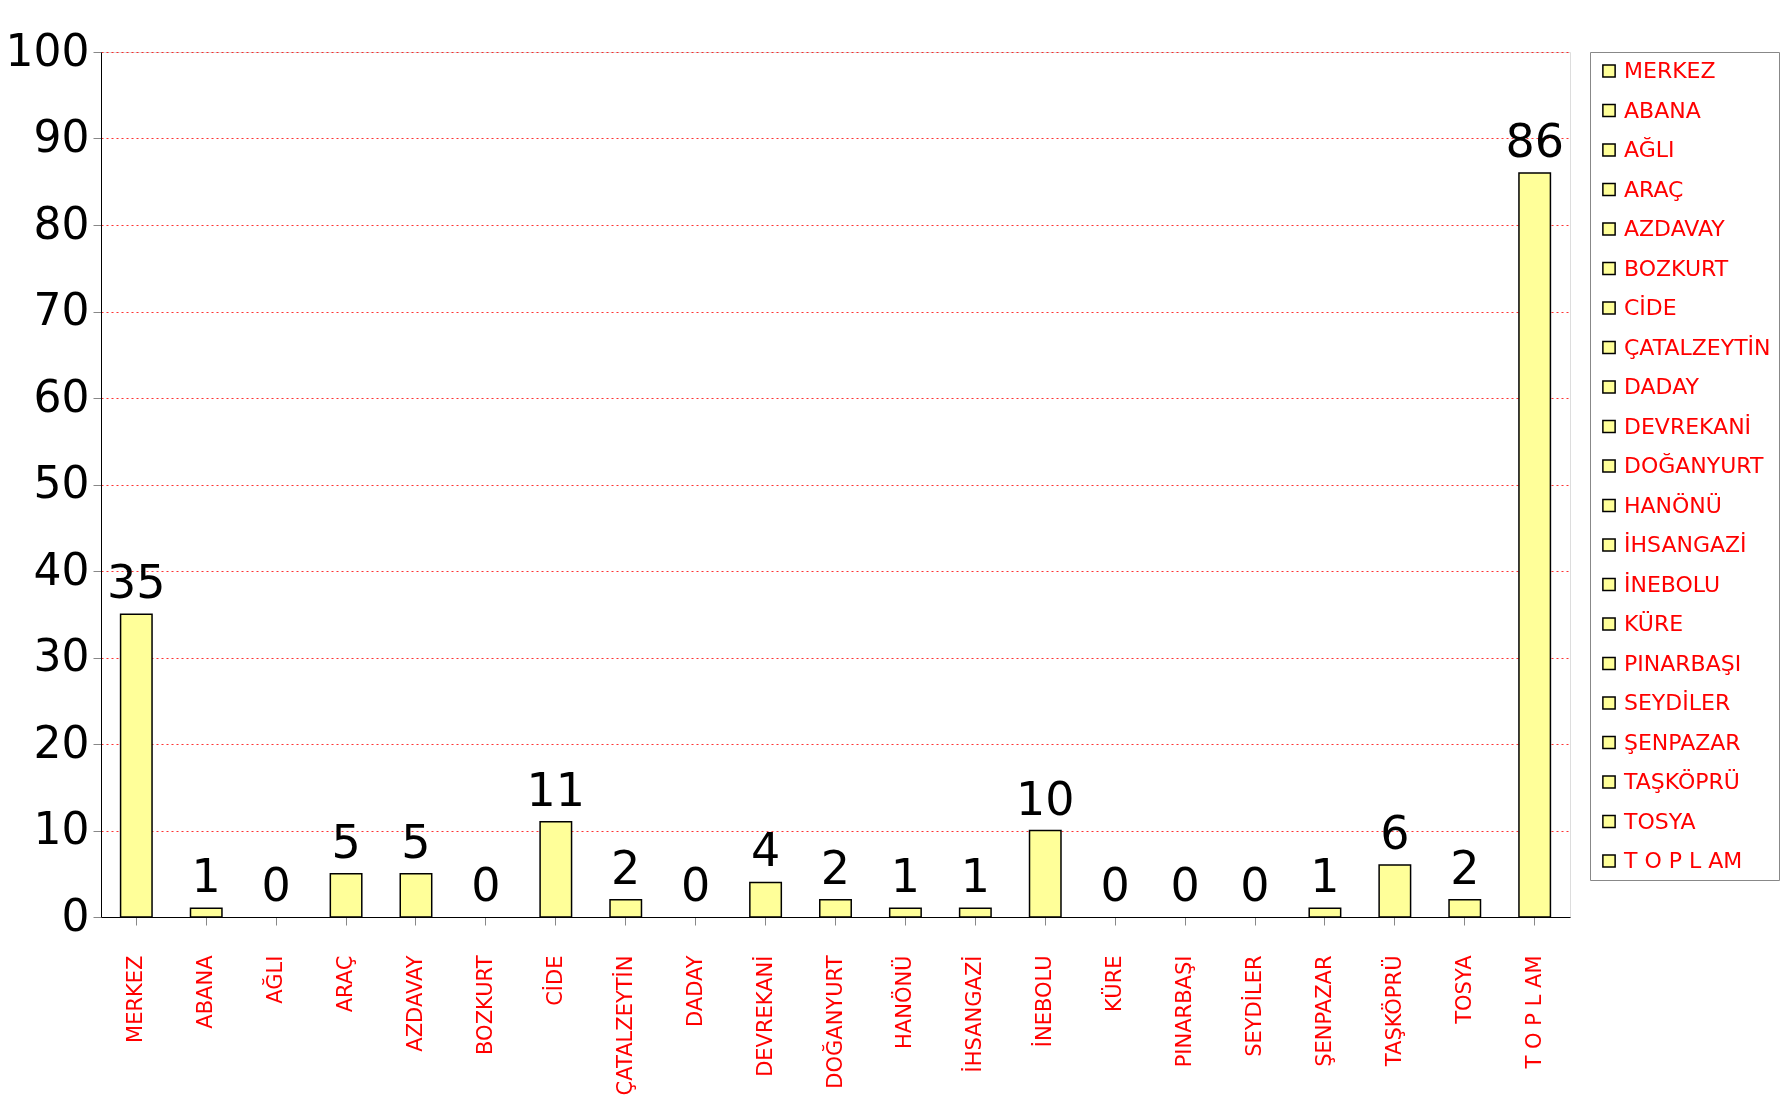 This screenshot has height=1100, width=1785. What do you see at coordinates (484, 1005) in the screenshot?
I see `x-tick-label: BOZKURT` at bounding box center [484, 1005].